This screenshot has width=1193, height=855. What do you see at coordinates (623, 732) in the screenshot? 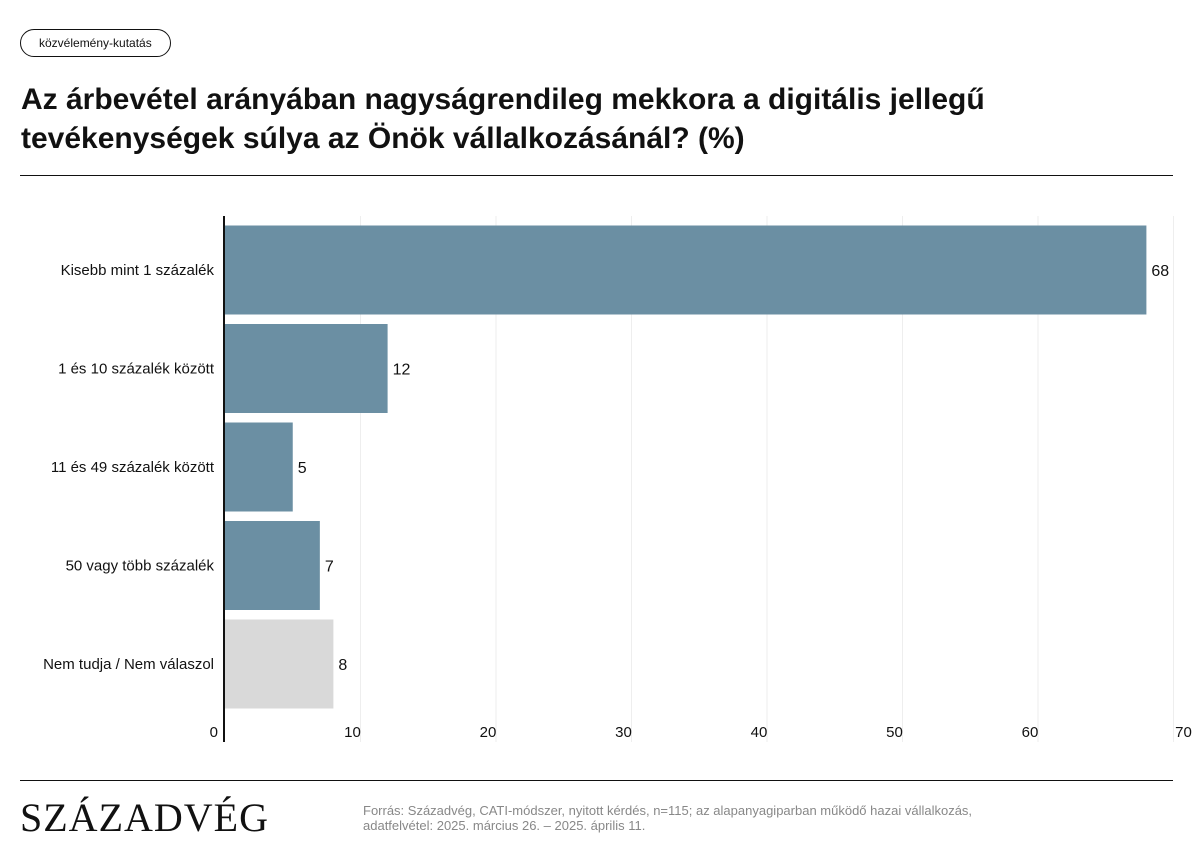
I see `x-tick-label: 30` at bounding box center [623, 732].